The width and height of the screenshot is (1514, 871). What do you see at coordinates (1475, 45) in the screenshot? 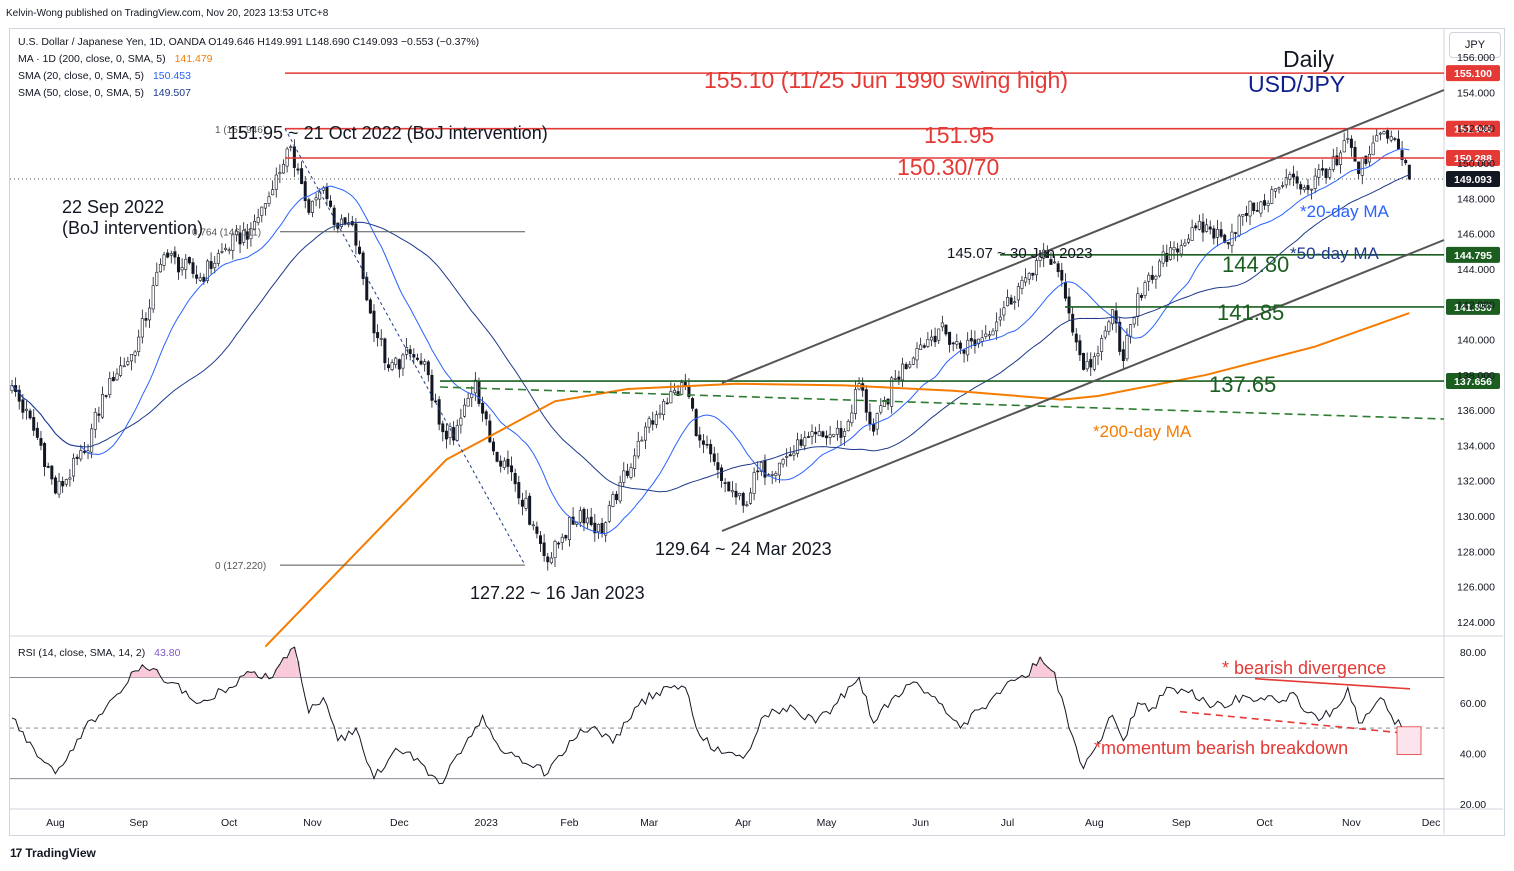
I see `currency-button: JPY` at bounding box center [1475, 45].